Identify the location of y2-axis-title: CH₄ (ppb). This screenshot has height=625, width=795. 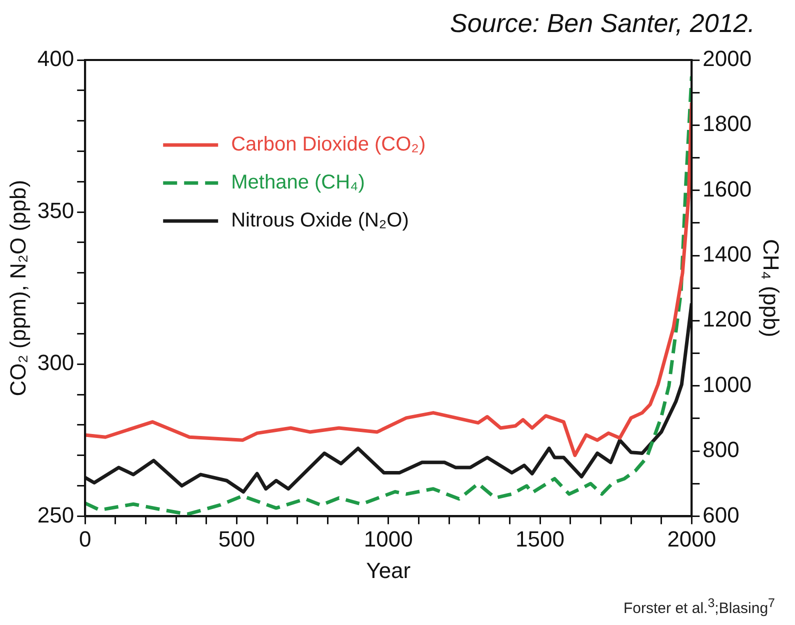
(771, 288).